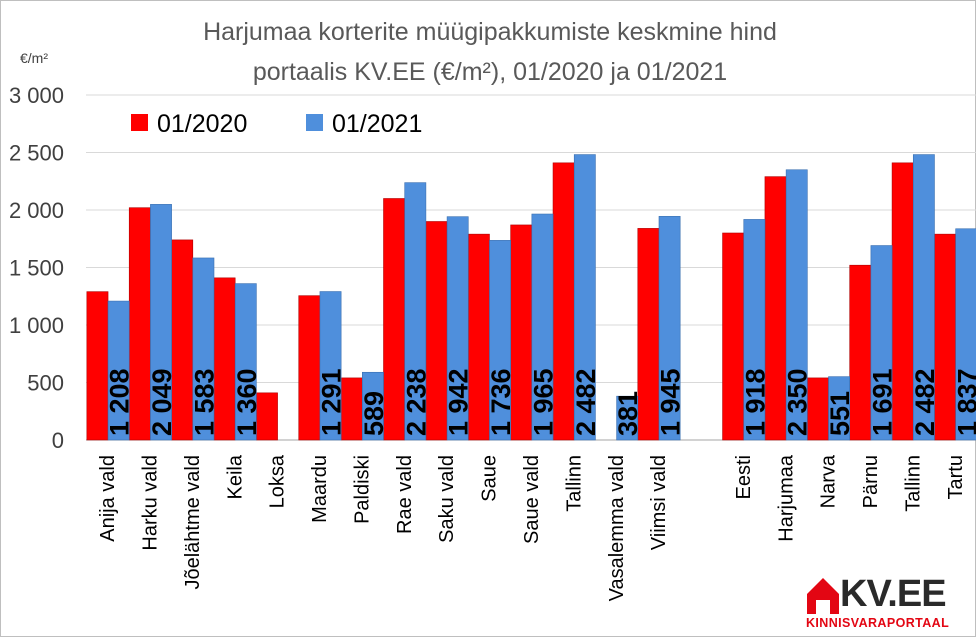 This screenshot has height=637, width=976. What do you see at coordinates (247, 402) in the screenshot?
I see `data-label: 1 360` at bounding box center [247, 402].